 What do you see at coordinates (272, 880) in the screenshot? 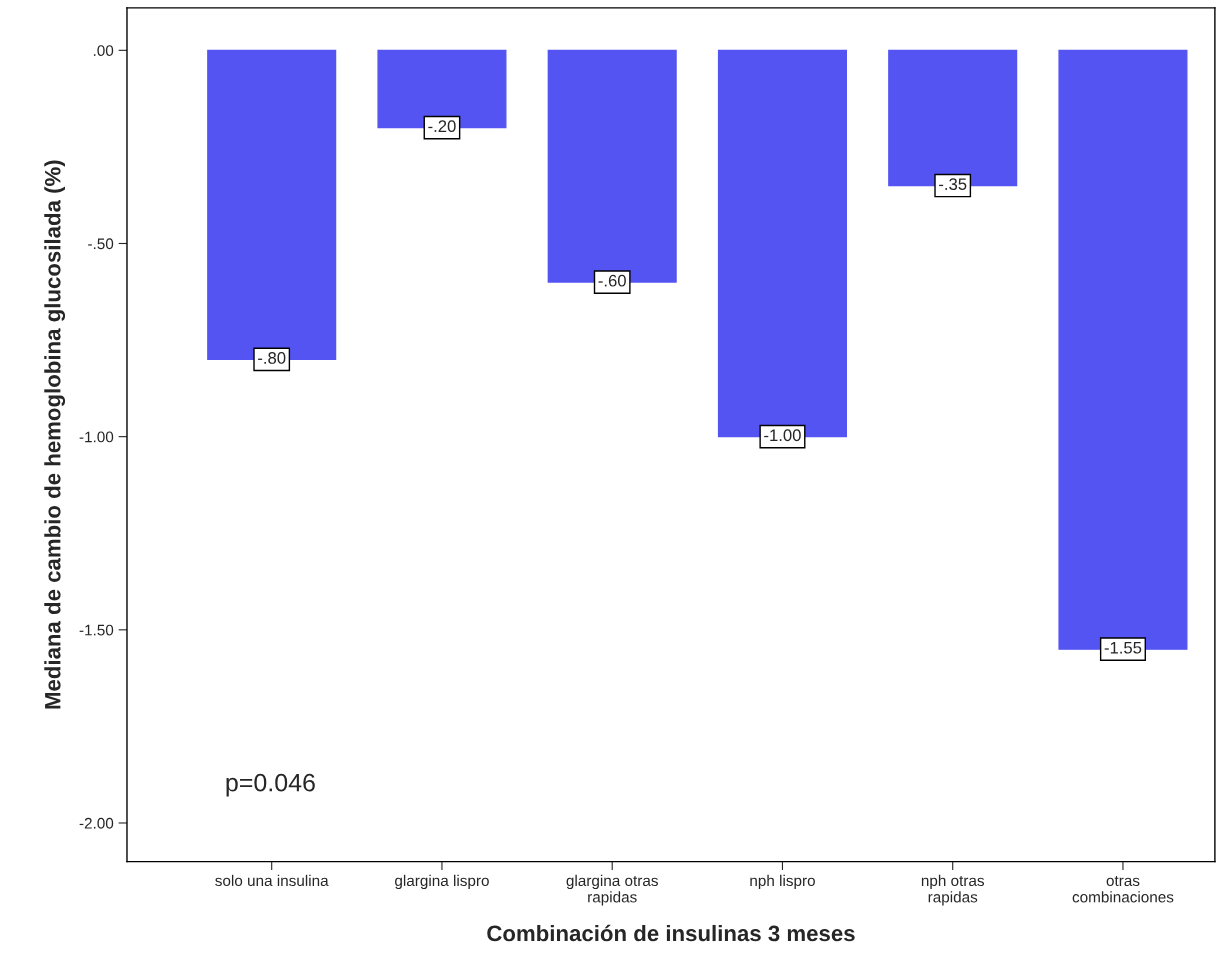
I see `x-tick-label: solo una insulina` at bounding box center [272, 880].